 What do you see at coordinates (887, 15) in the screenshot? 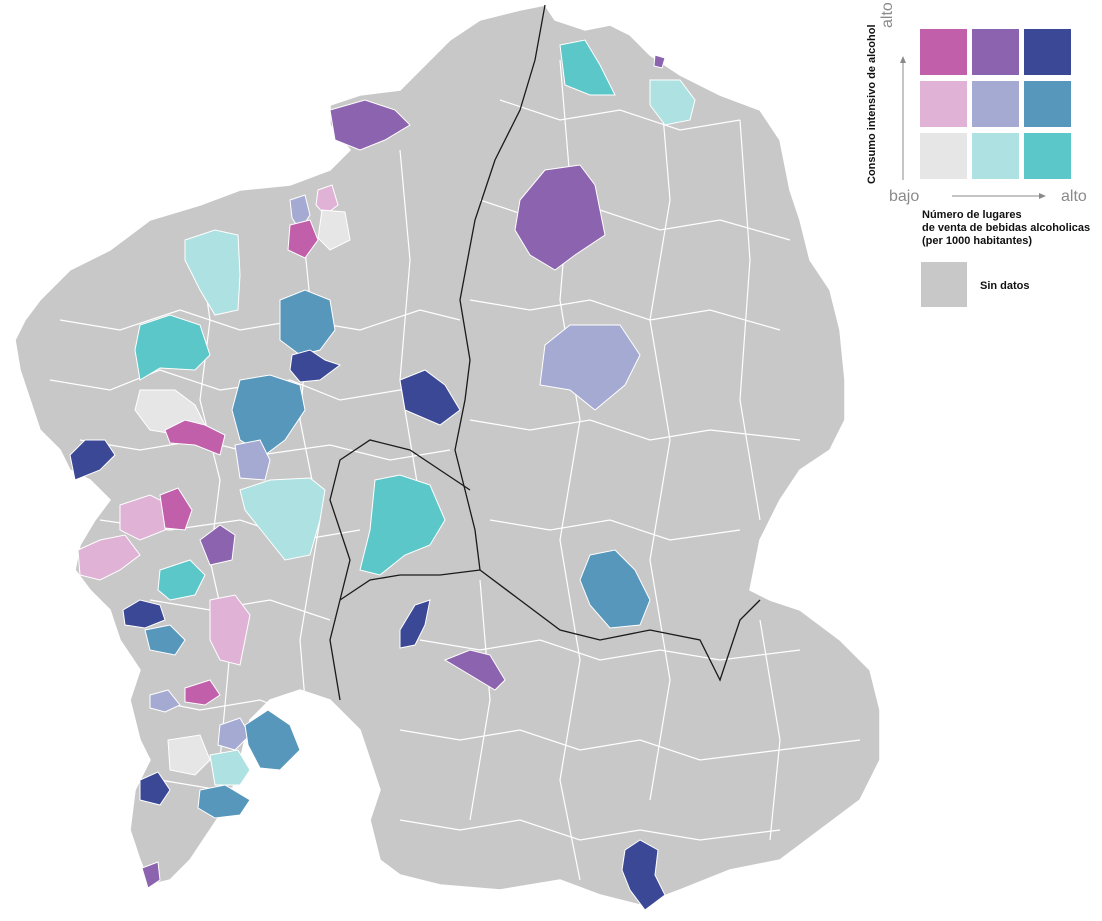
I see `legend-y-high: alto` at bounding box center [887, 15].